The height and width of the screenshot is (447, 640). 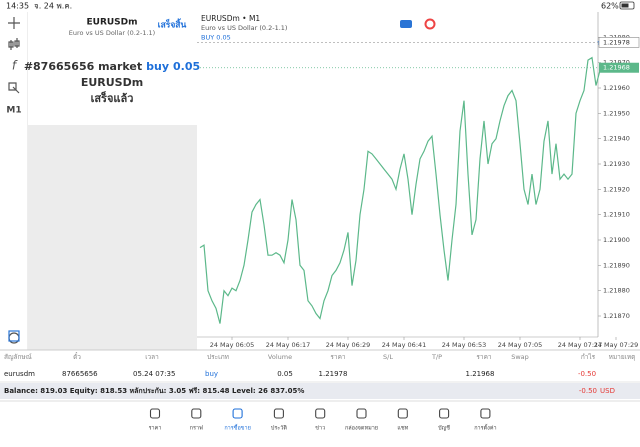 What do you see at coordinates (588, 357) in the screenshot?
I see `table-header: กำไร` at bounding box center [588, 357].